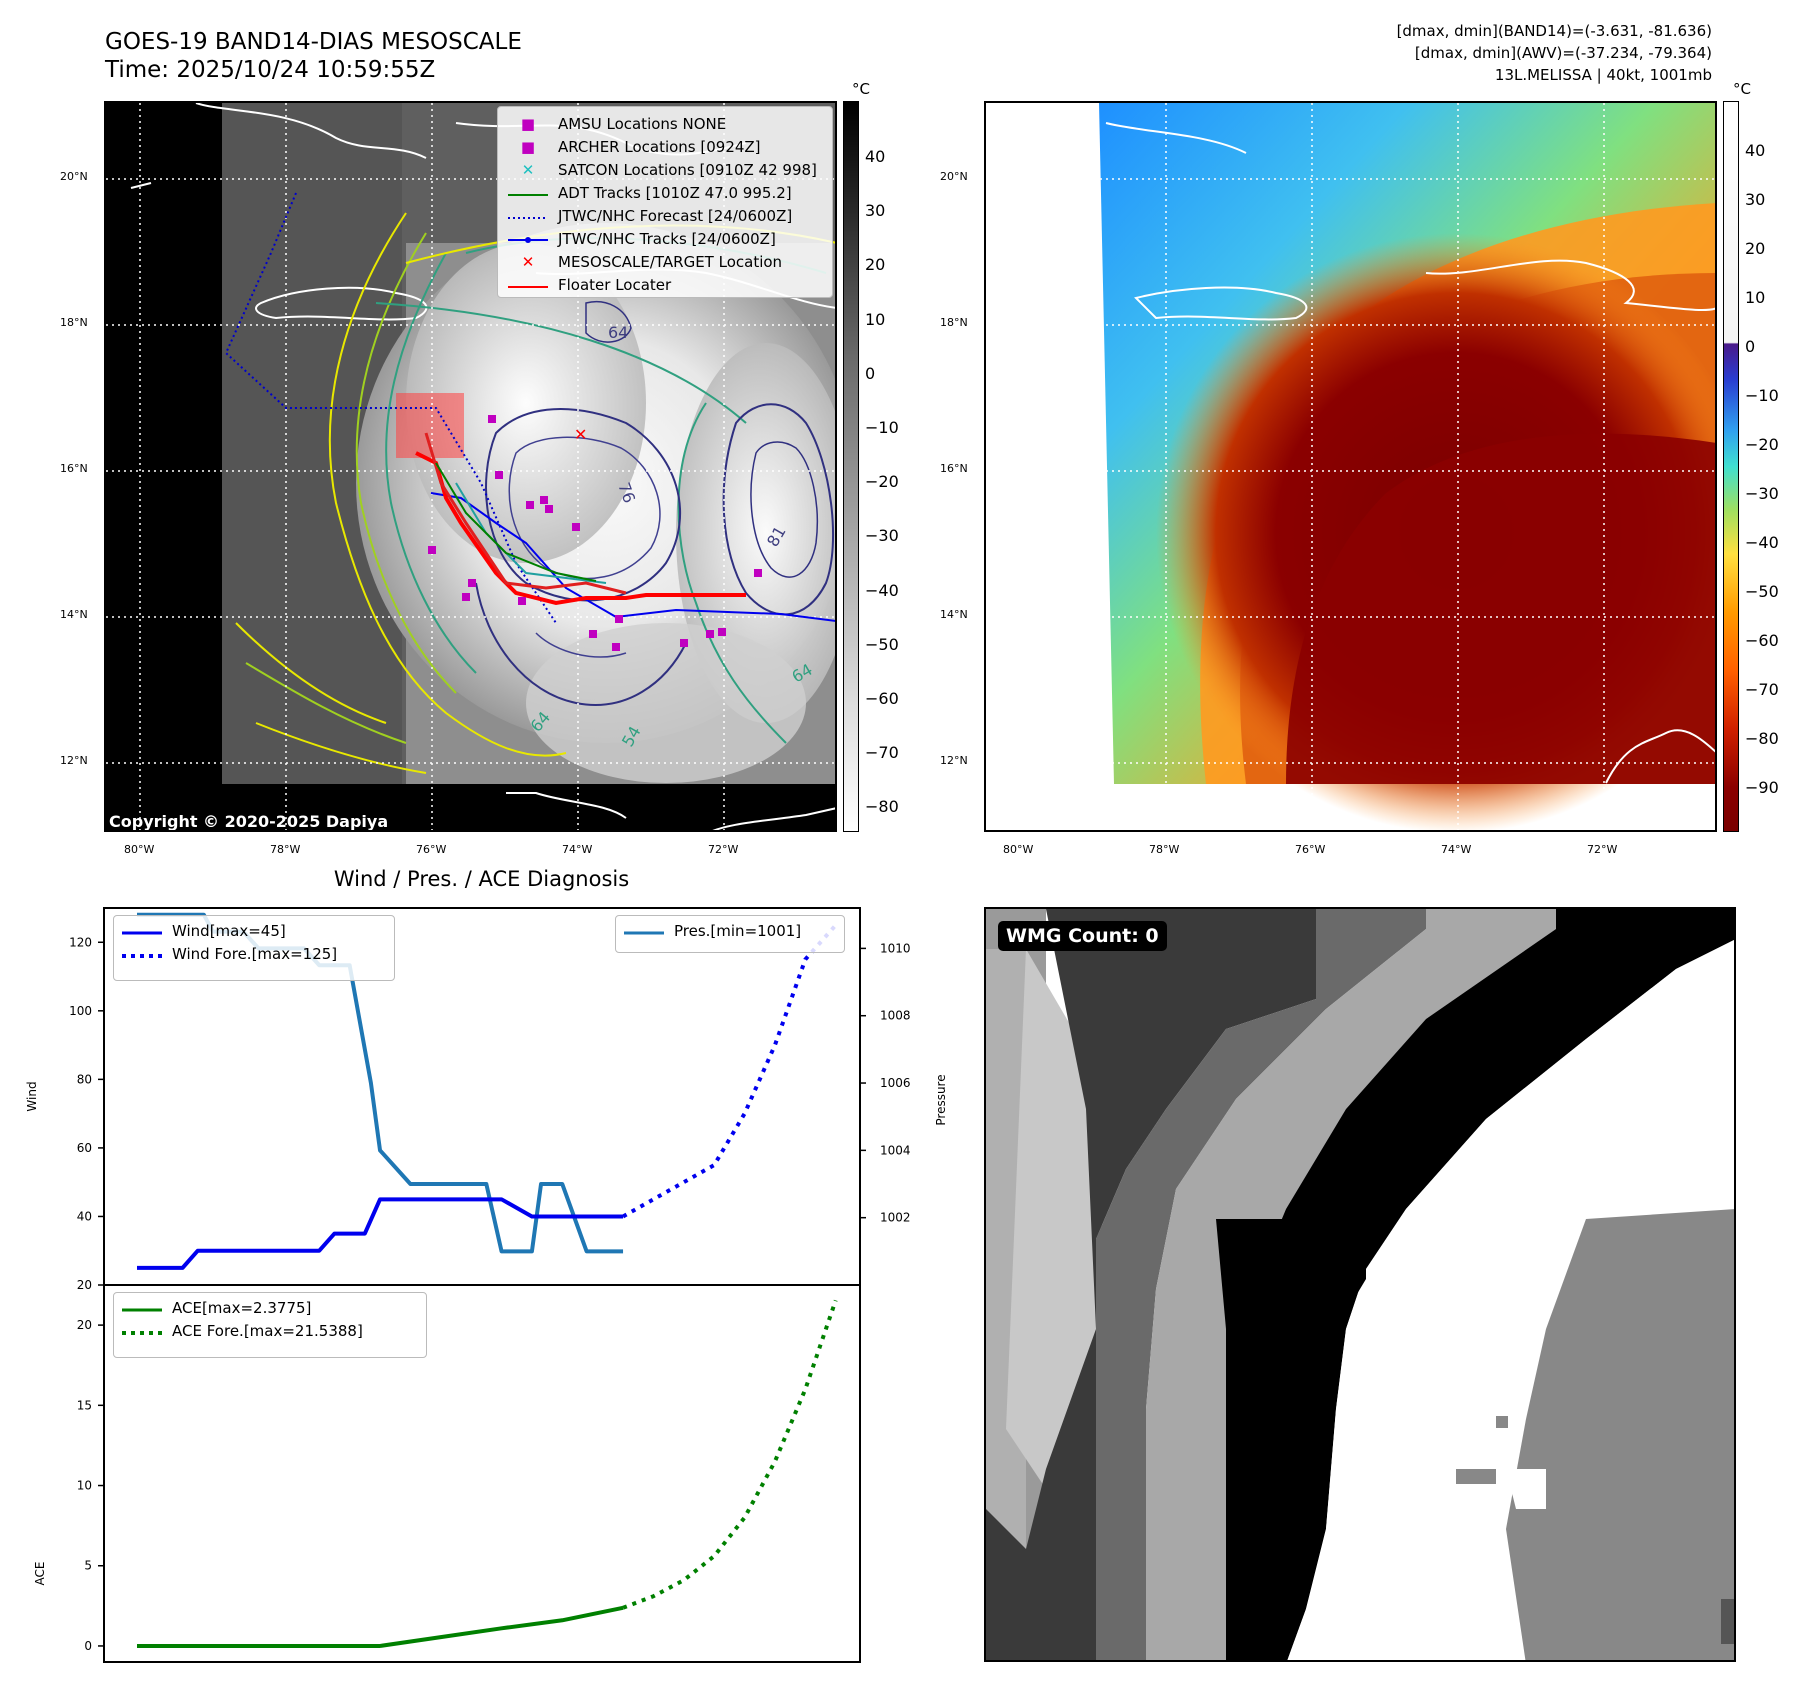 The width and height of the screenshot is (1797, 1690). Describe the element at coordinates (88, 1646) in the screenshot. I see `ace-tick-label: 0` at that location.